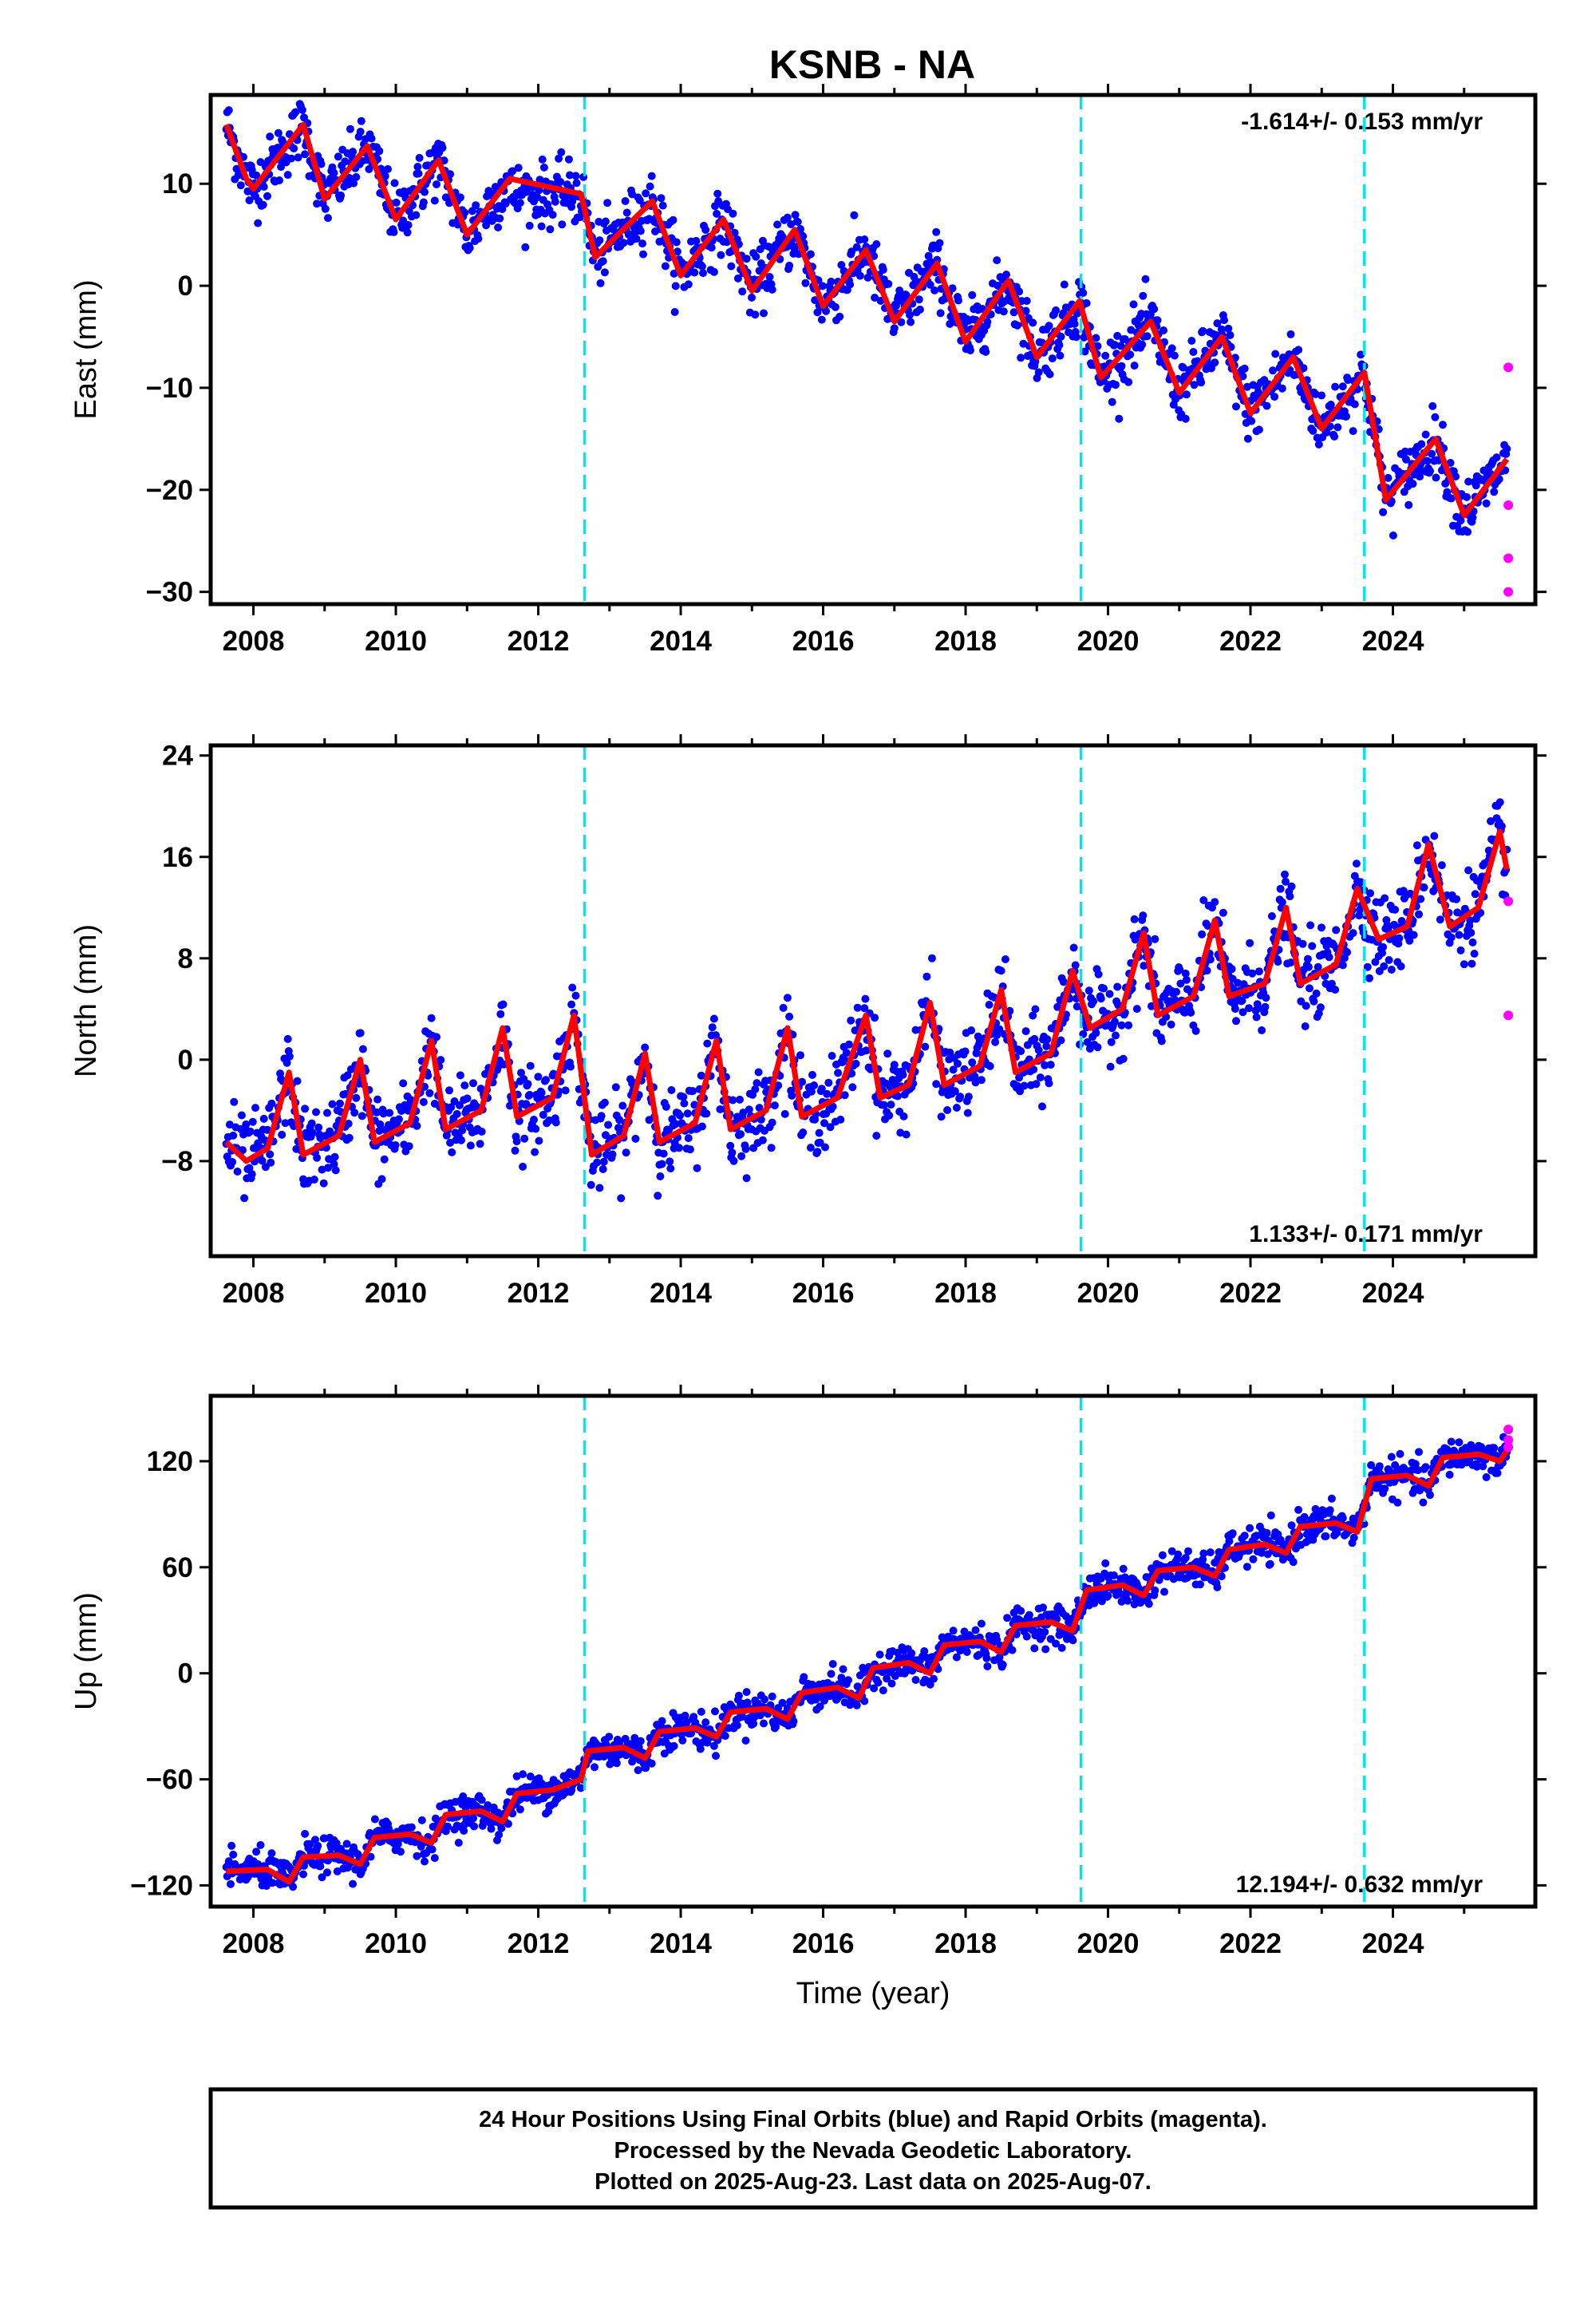  I want to click on x-tick-label: 2020, so click(1108, 1943).